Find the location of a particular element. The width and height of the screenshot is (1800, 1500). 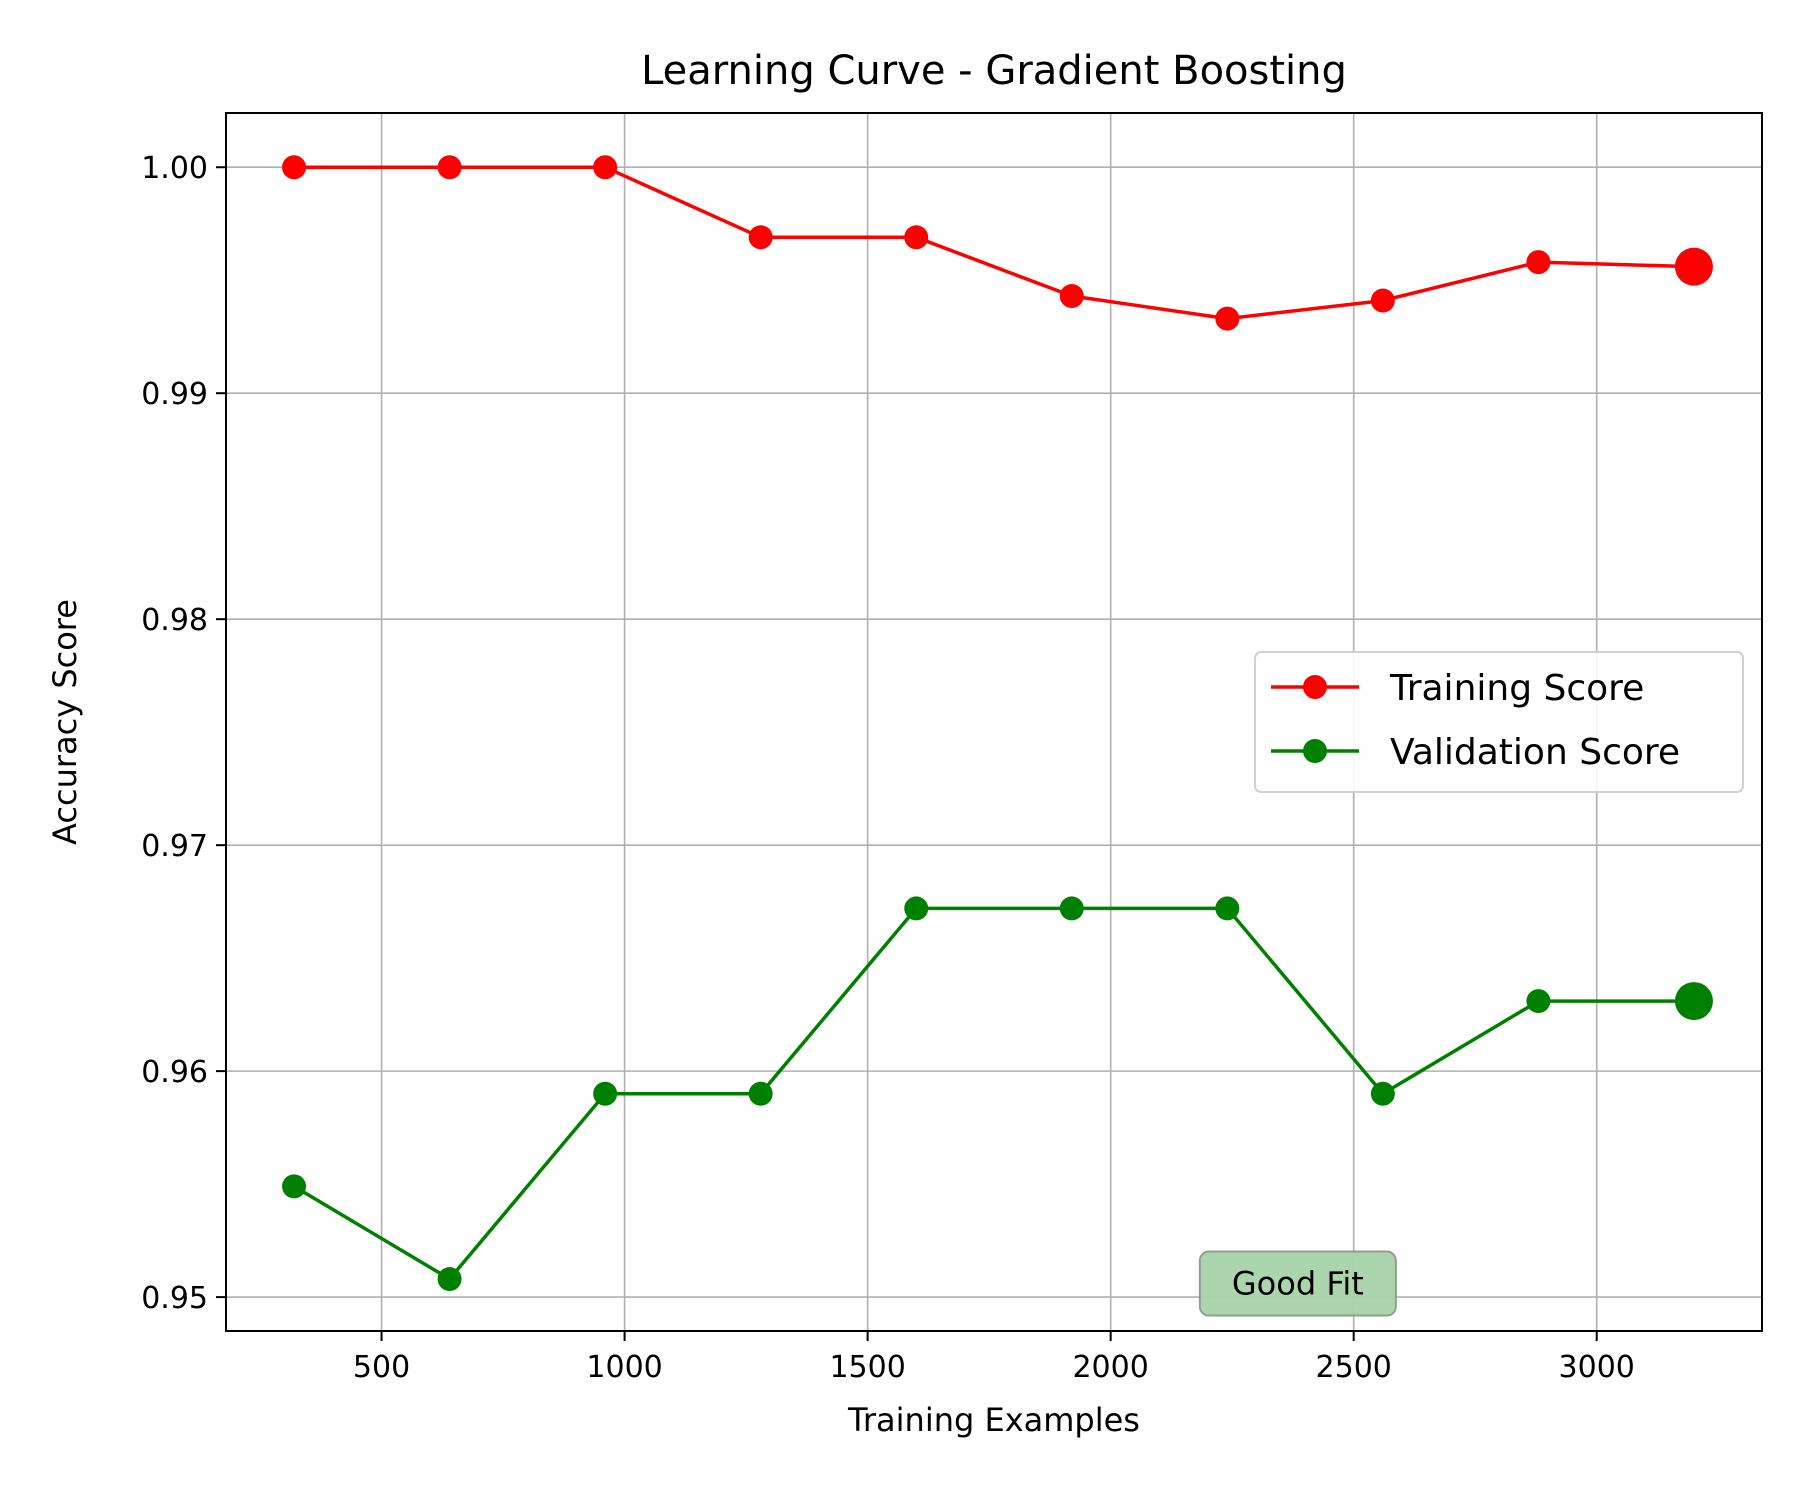

x-tick-label: 1500 is located at coordinates (867, 1367).